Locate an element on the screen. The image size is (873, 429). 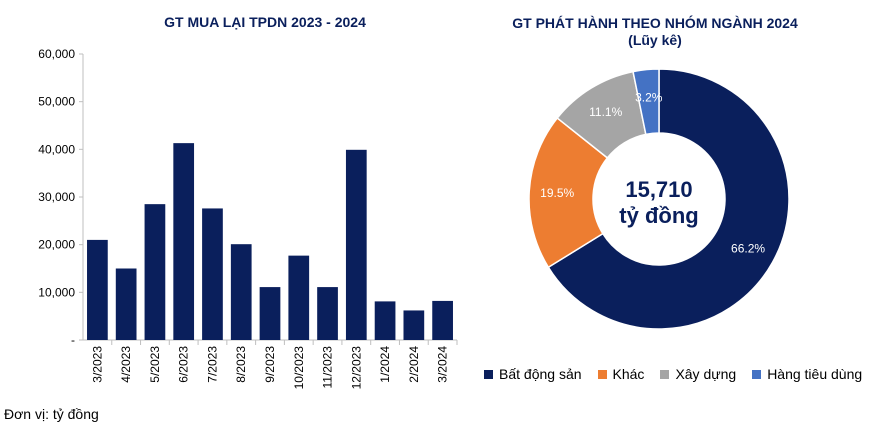
legend-label: Hàng tiêu dùng is located at coordinates (815, 374).